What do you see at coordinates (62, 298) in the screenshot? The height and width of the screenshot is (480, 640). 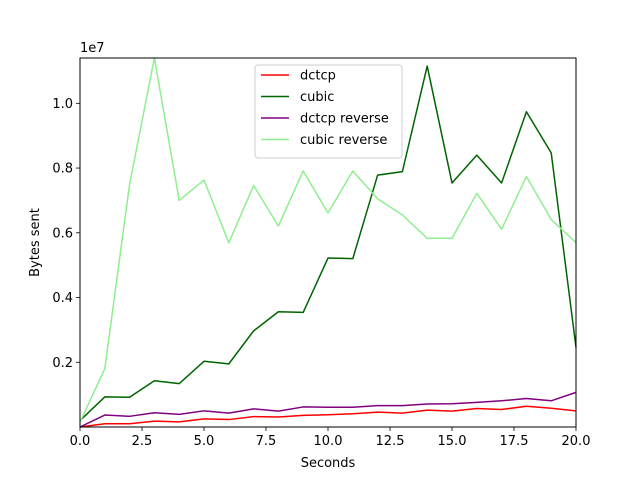 I see `y-tick-label: 0.4` at bounding box center [62, 298].